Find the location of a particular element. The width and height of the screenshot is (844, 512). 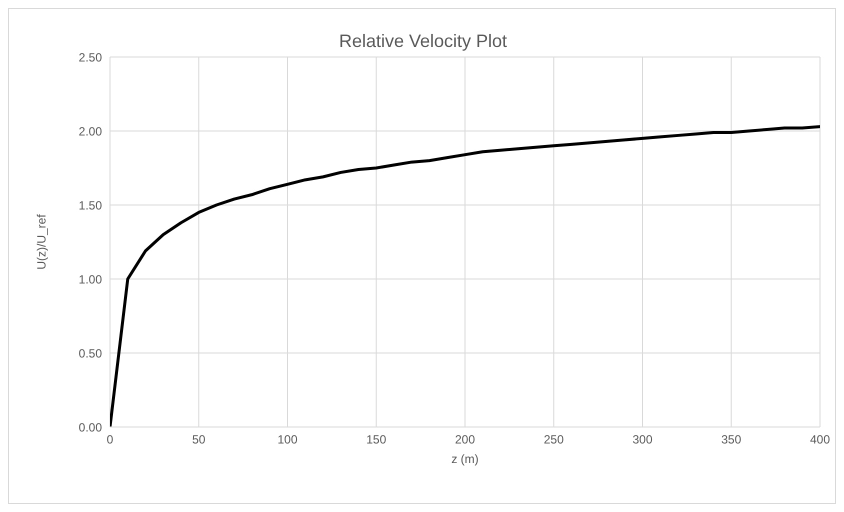

x-tick-label: 250 is located at coordinates (554, 439).